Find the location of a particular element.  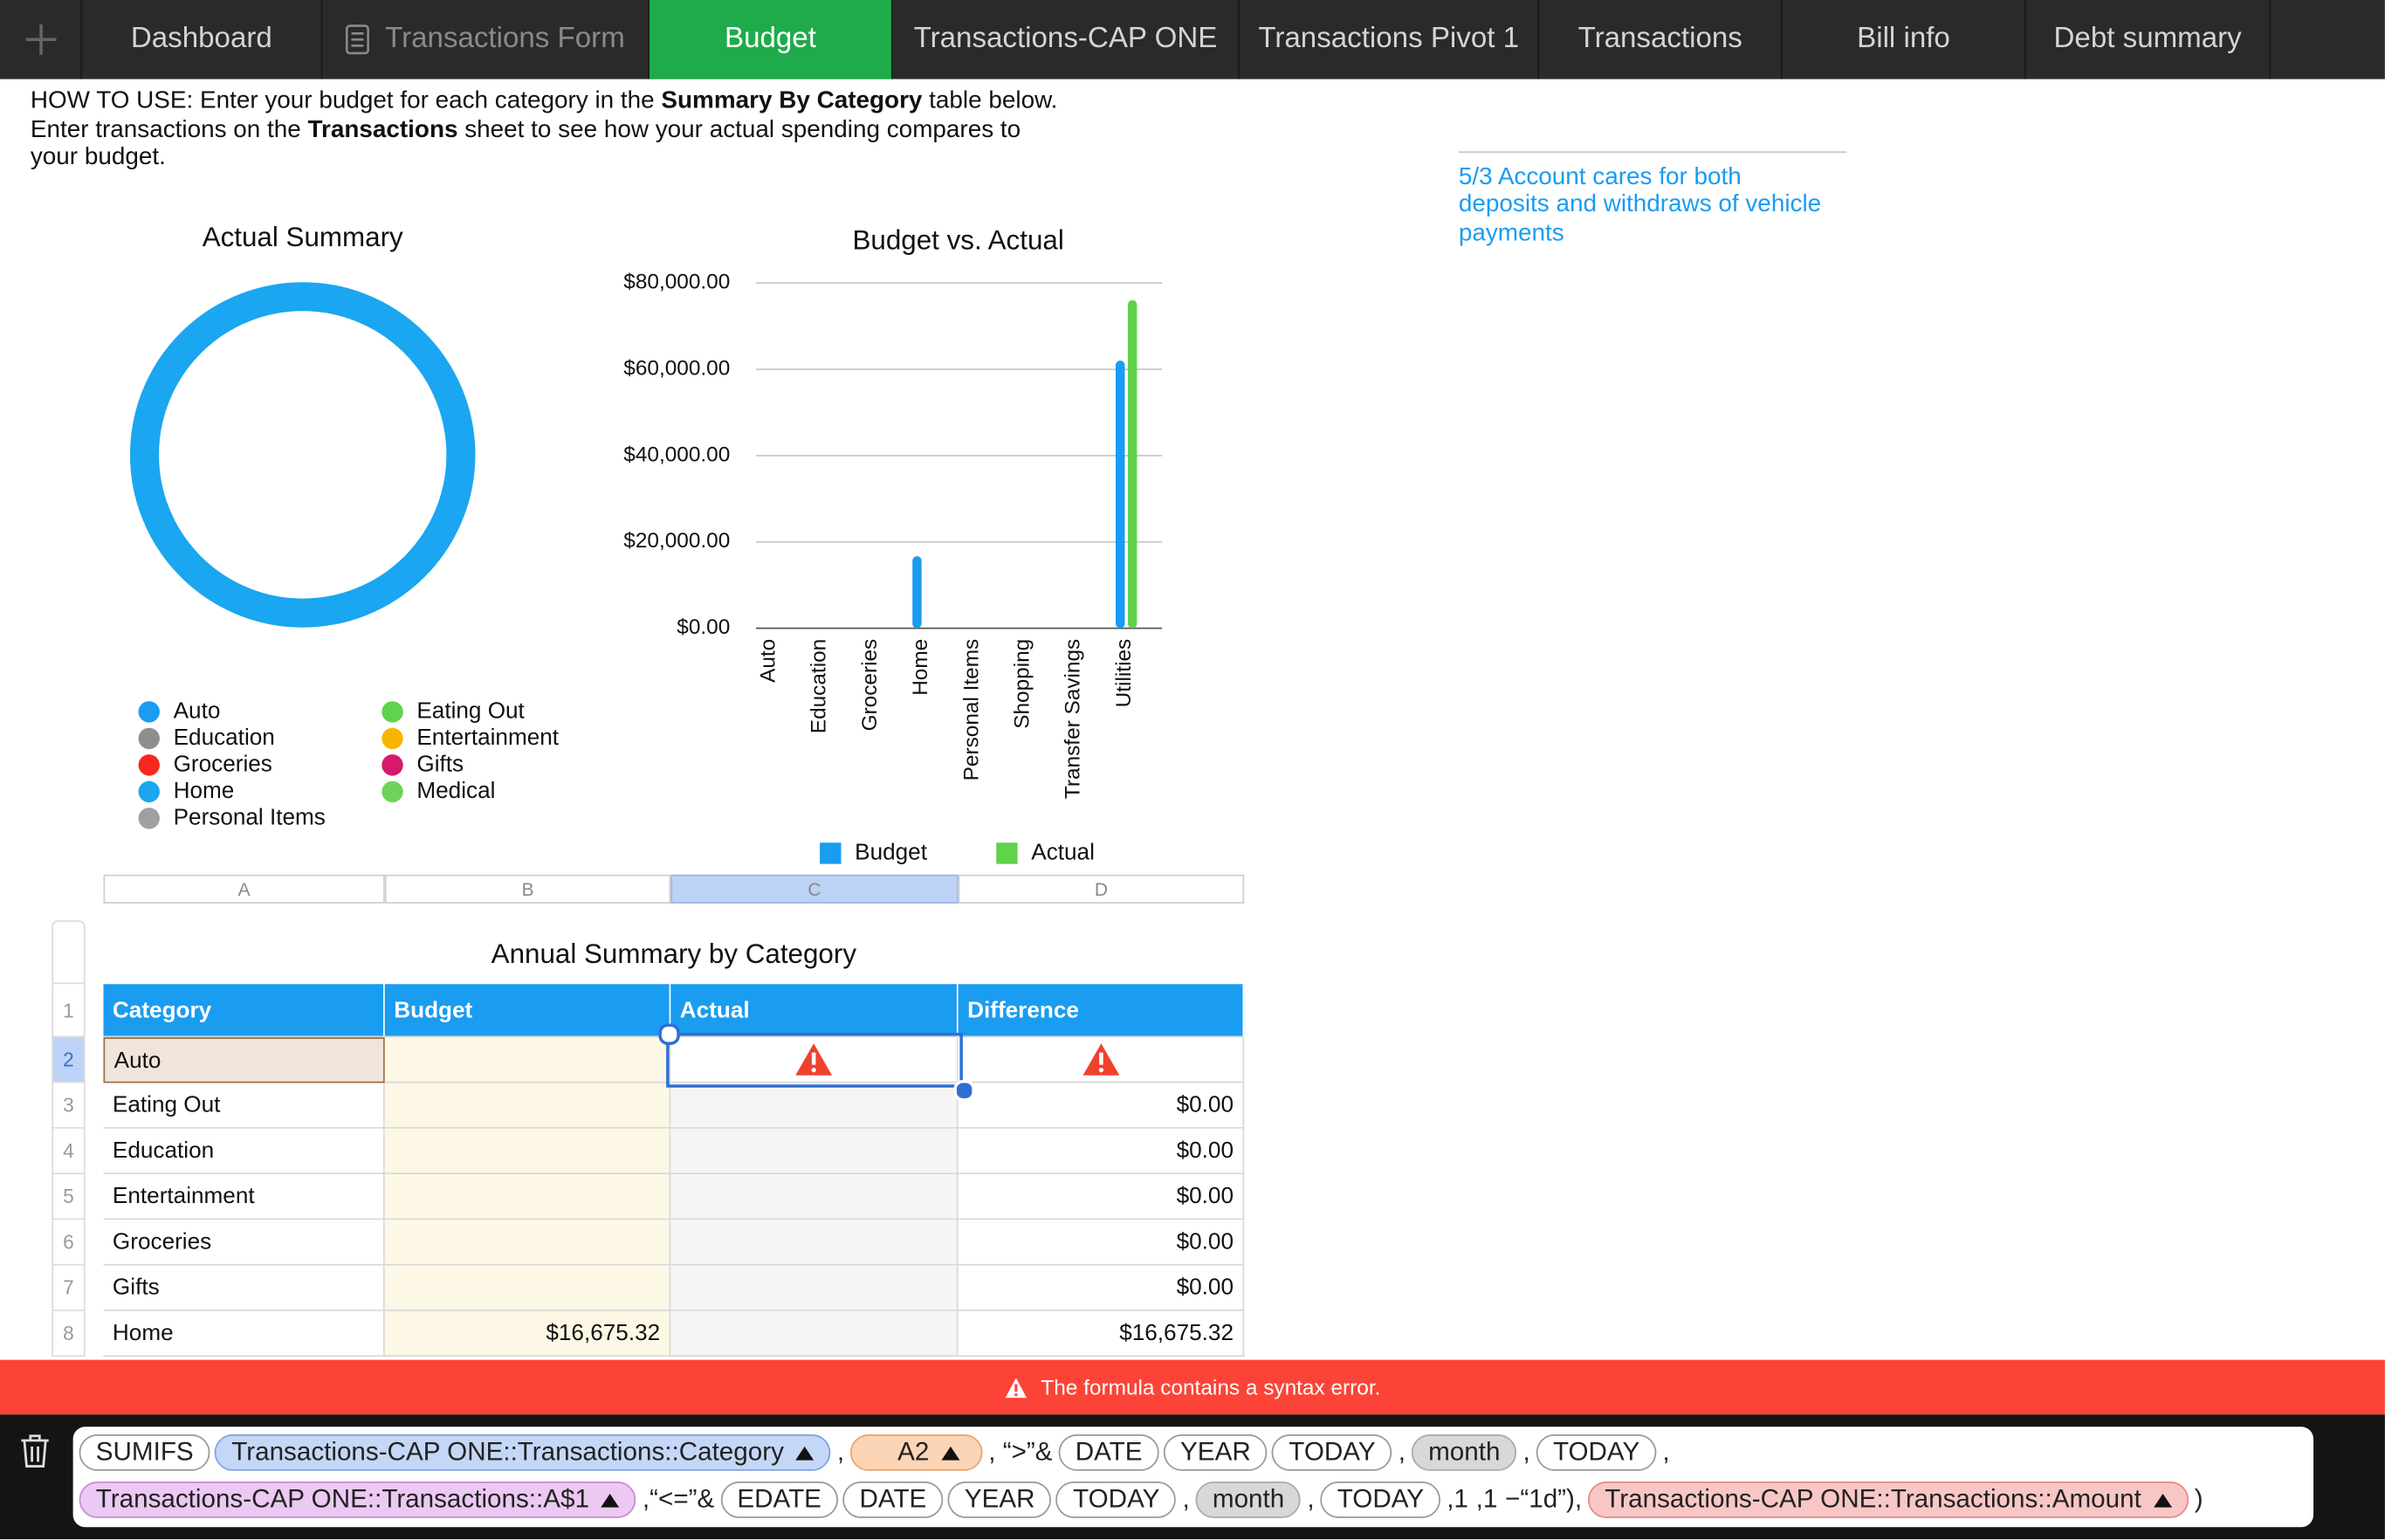

legend-label: Entertainment is located at coordinates (487, 737).